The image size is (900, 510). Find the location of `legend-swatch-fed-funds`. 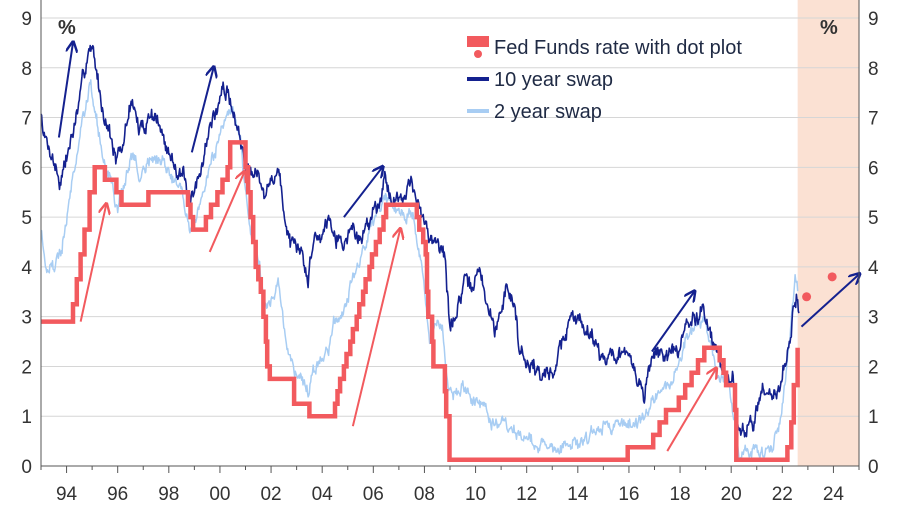

legend-swatch-fed-funds is located at coordinates (478, 41).